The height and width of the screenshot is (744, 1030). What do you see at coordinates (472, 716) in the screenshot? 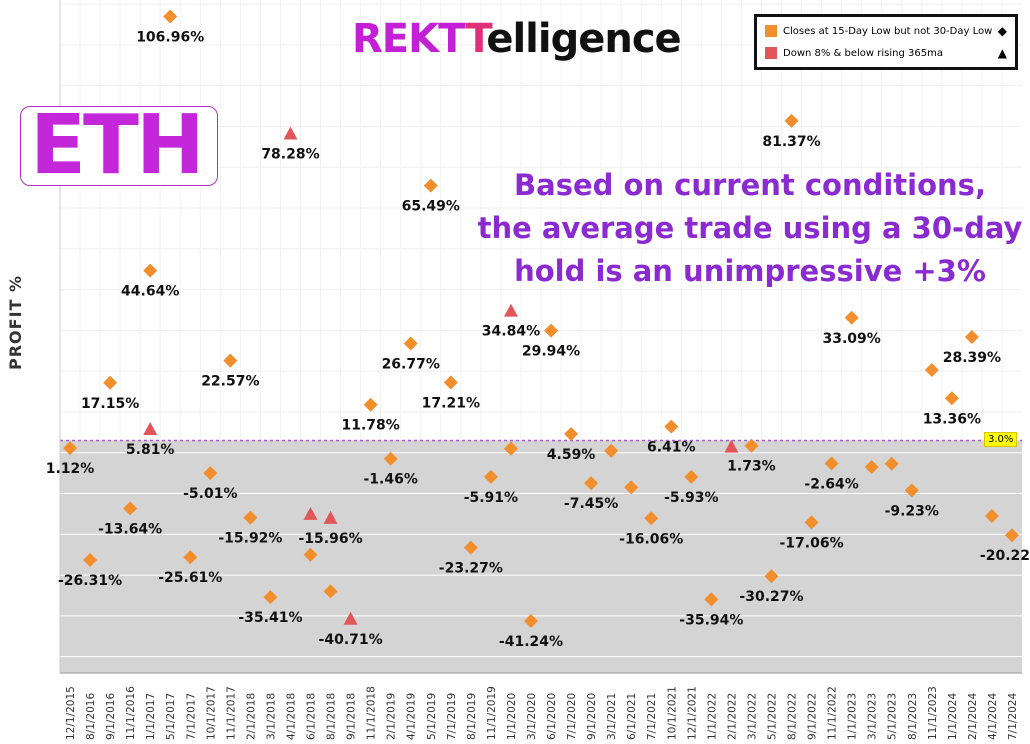
I see `x-tick-label: 8/1/2019` at bounding box center [472, 716].